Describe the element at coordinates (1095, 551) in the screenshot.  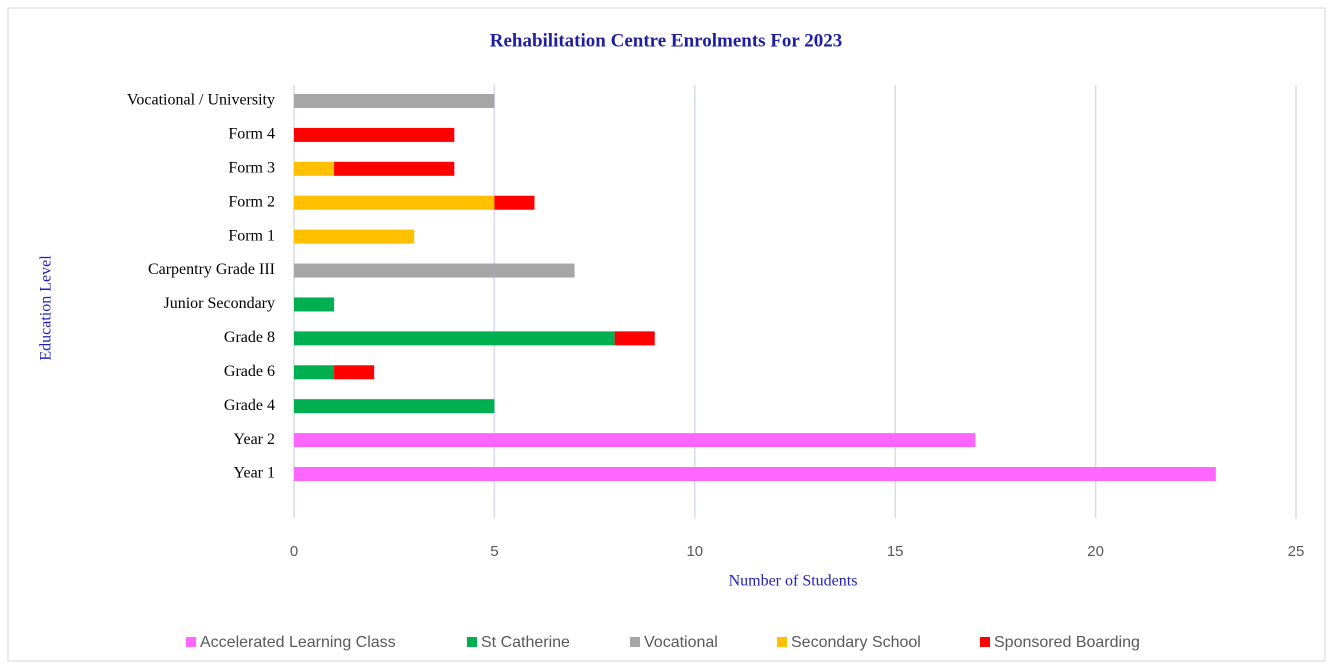
I see `x-tick-label: 20` at that location.